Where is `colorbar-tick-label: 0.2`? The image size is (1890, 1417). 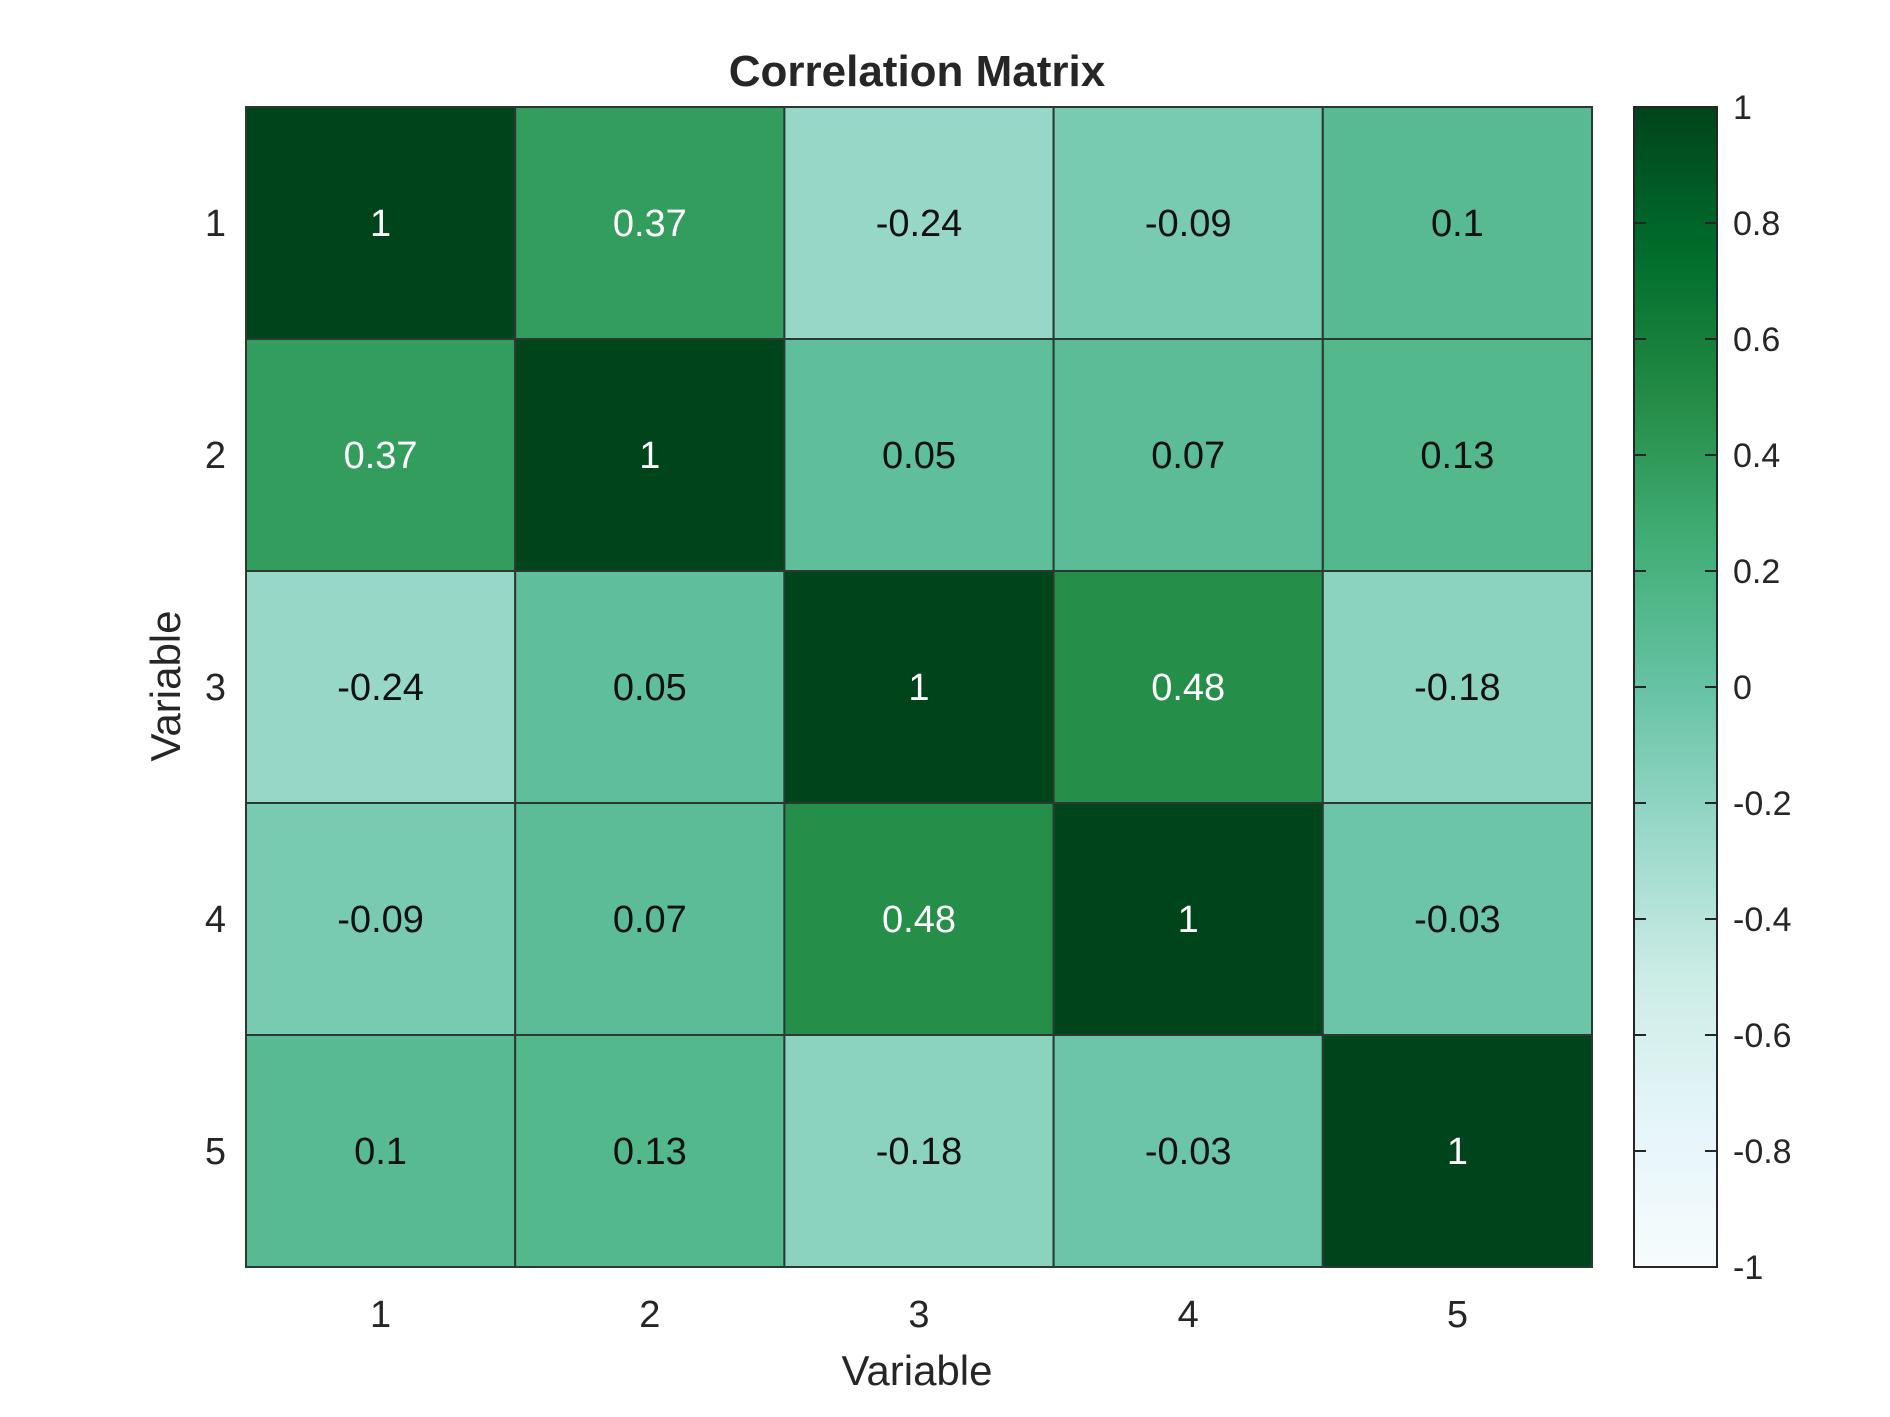 colorbar-tick-label: 0.2 is located at coordinates (1756, 572).